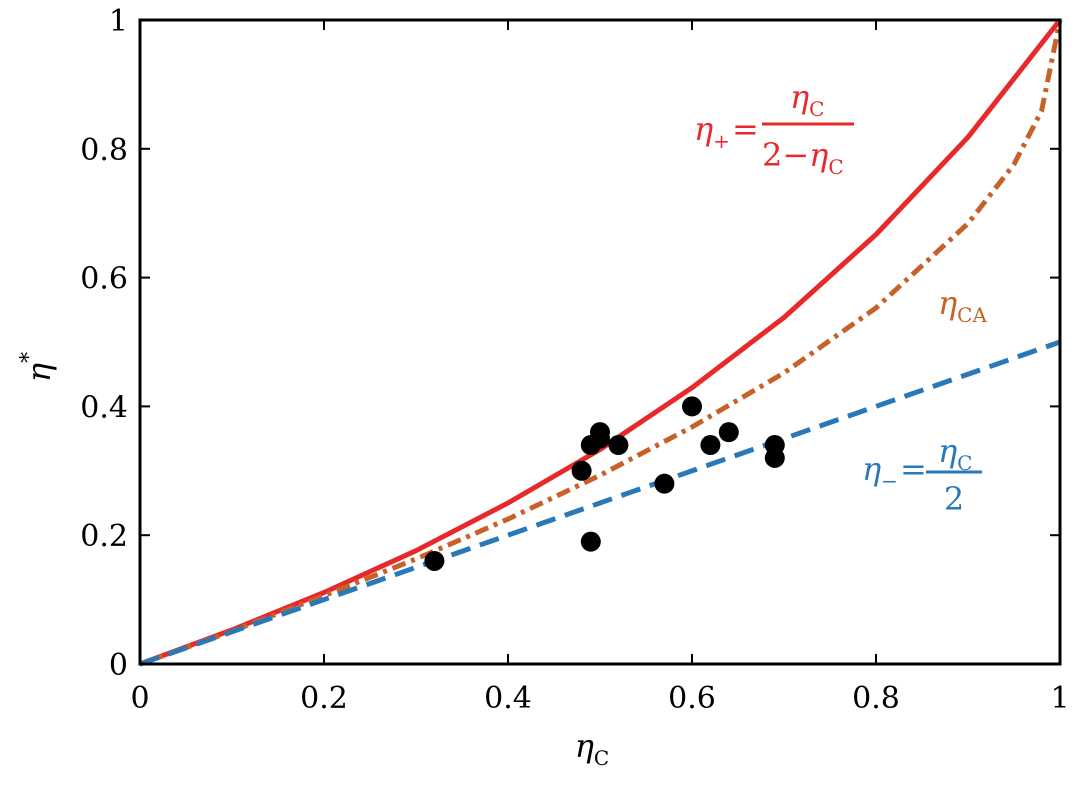 The image size is (1080, 788). Describe the element at coordinates (876, 698) in the screenshot. I see `x-tick-label: 0.8` at that location.